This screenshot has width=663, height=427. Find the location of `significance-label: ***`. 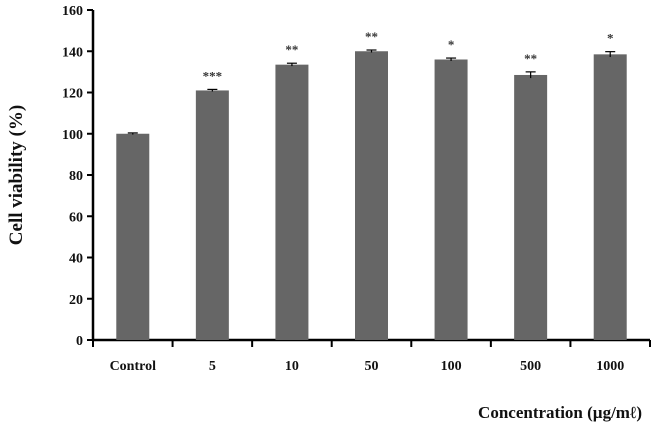

significance-label: *** is located at coordinates (213, 75).